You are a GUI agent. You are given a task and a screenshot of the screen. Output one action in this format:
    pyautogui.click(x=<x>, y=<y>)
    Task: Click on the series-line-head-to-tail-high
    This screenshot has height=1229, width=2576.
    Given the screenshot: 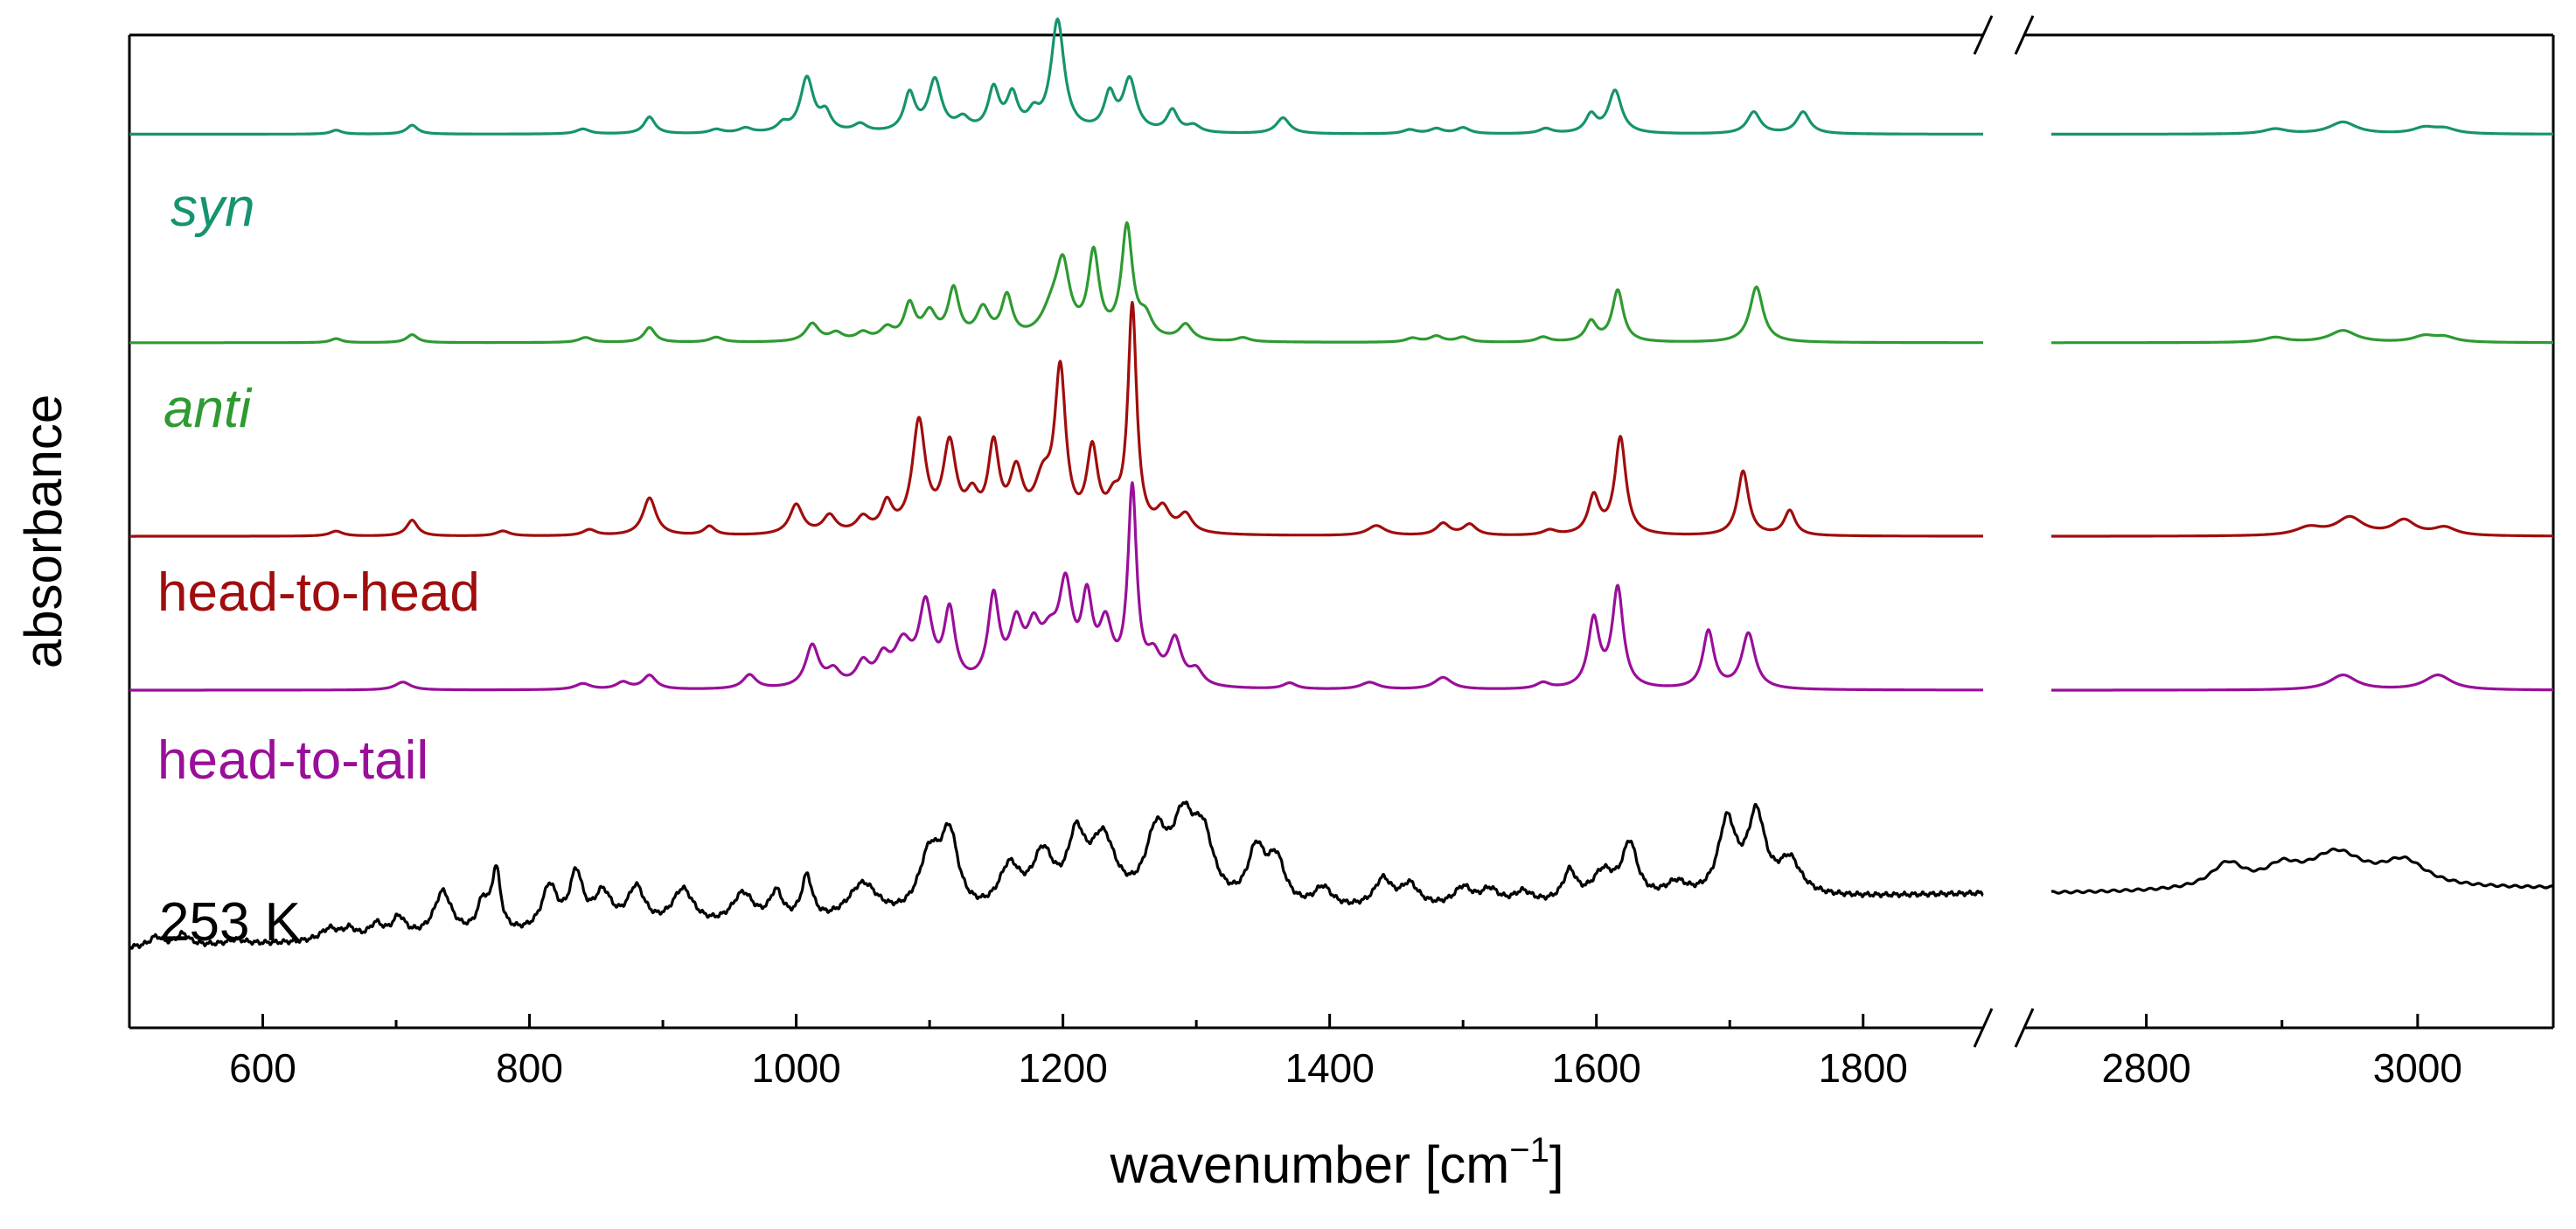 What is the action you would take?
    pyautogui.click(x=2302, y=683)
    